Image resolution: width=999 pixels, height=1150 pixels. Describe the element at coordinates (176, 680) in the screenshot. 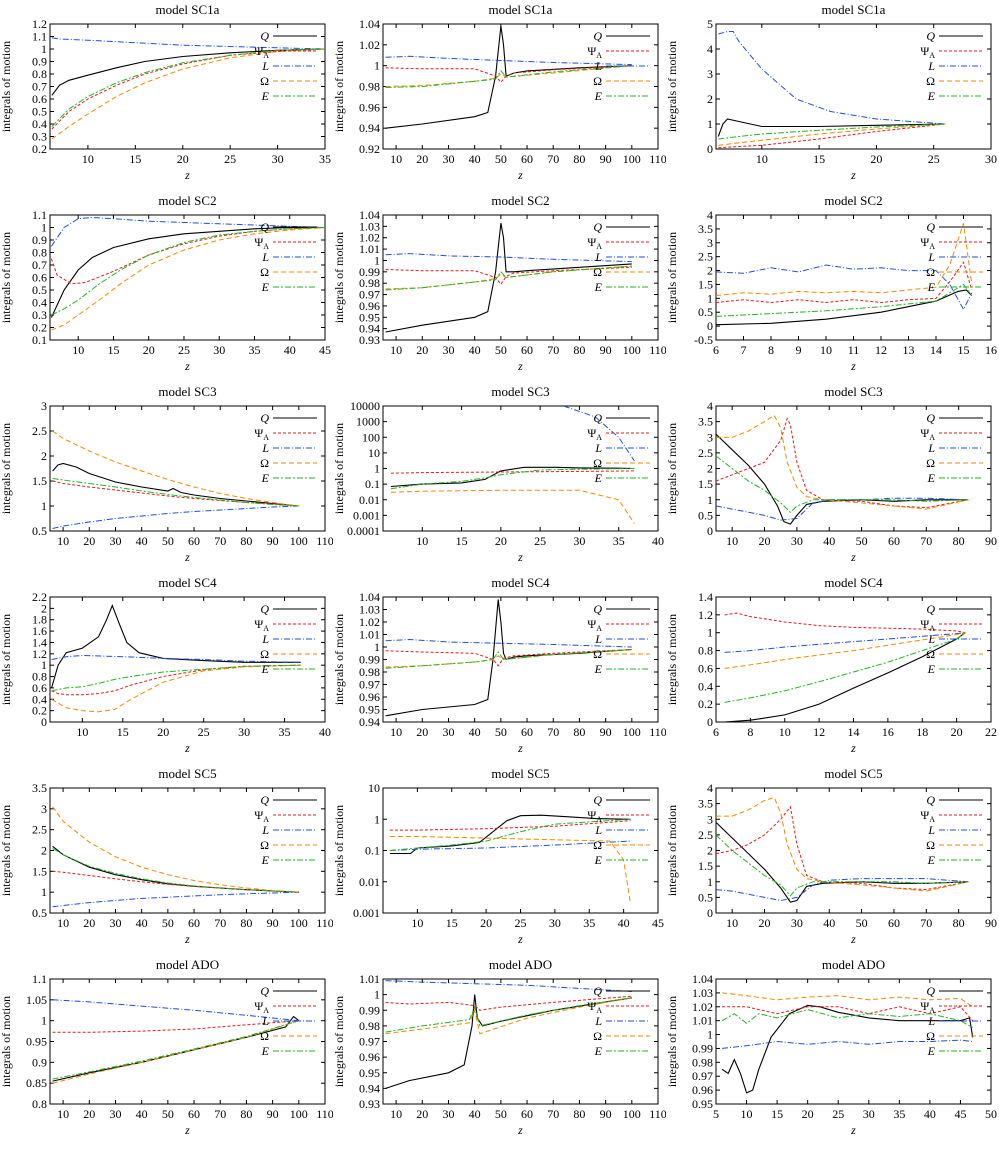

I see `series-line-psia` at that location.